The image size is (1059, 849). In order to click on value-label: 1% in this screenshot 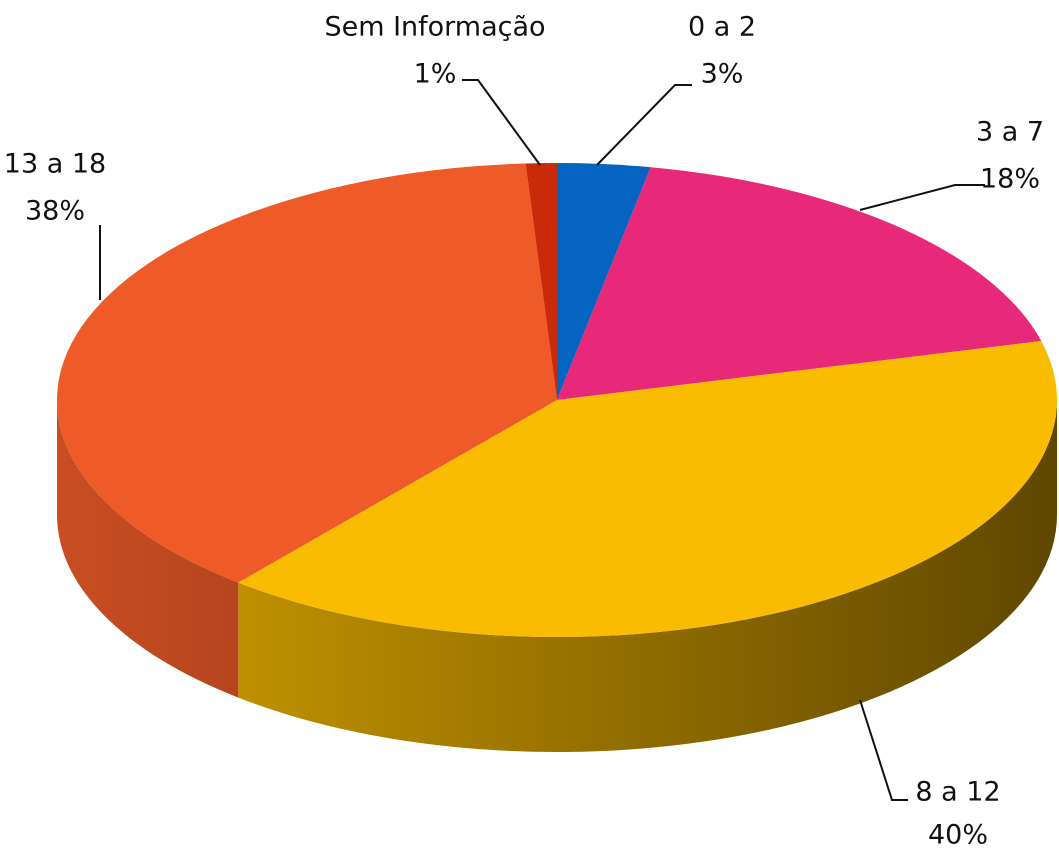, I will do `click(435, 74)`.